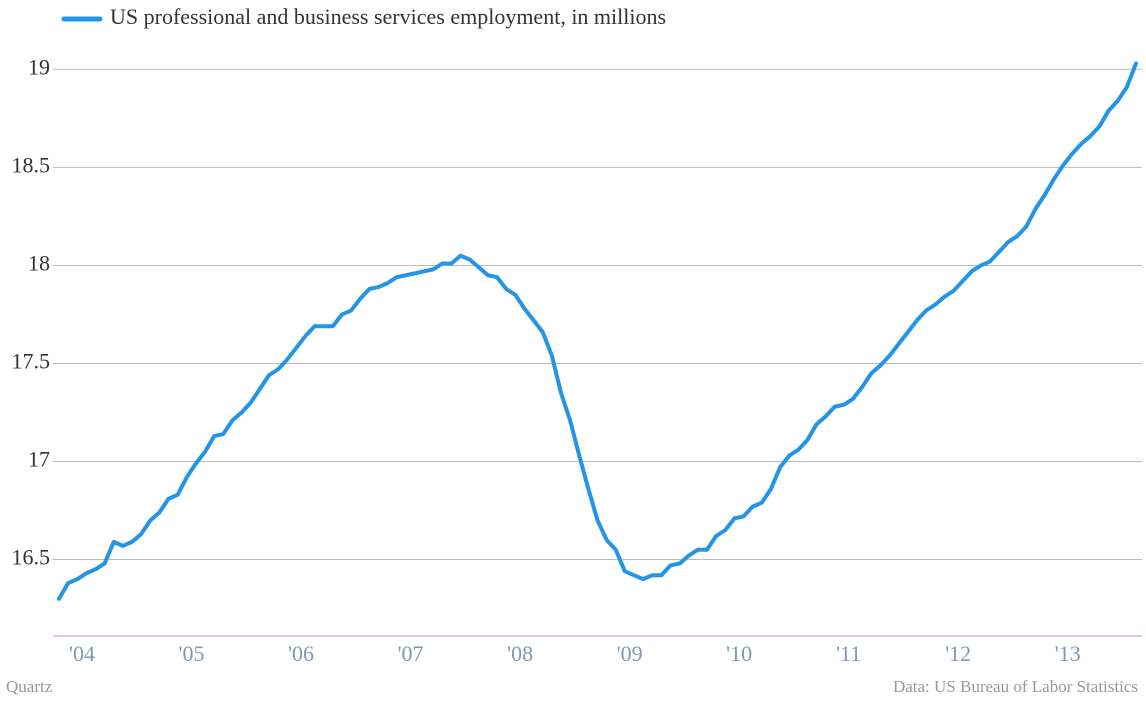  What do you see at coordinates (520, 653) in the screenshot?
I see `x-tick-label: '08` at bounding box center [520, 653].